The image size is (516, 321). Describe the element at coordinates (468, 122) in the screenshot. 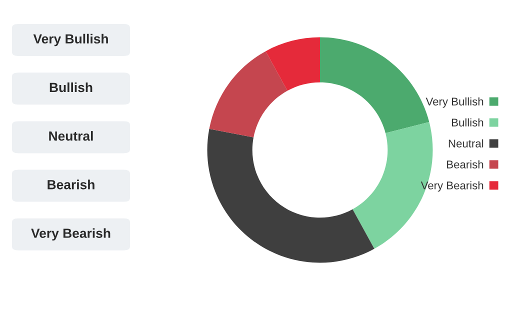

I see `legend-label: Bullish` at that location.